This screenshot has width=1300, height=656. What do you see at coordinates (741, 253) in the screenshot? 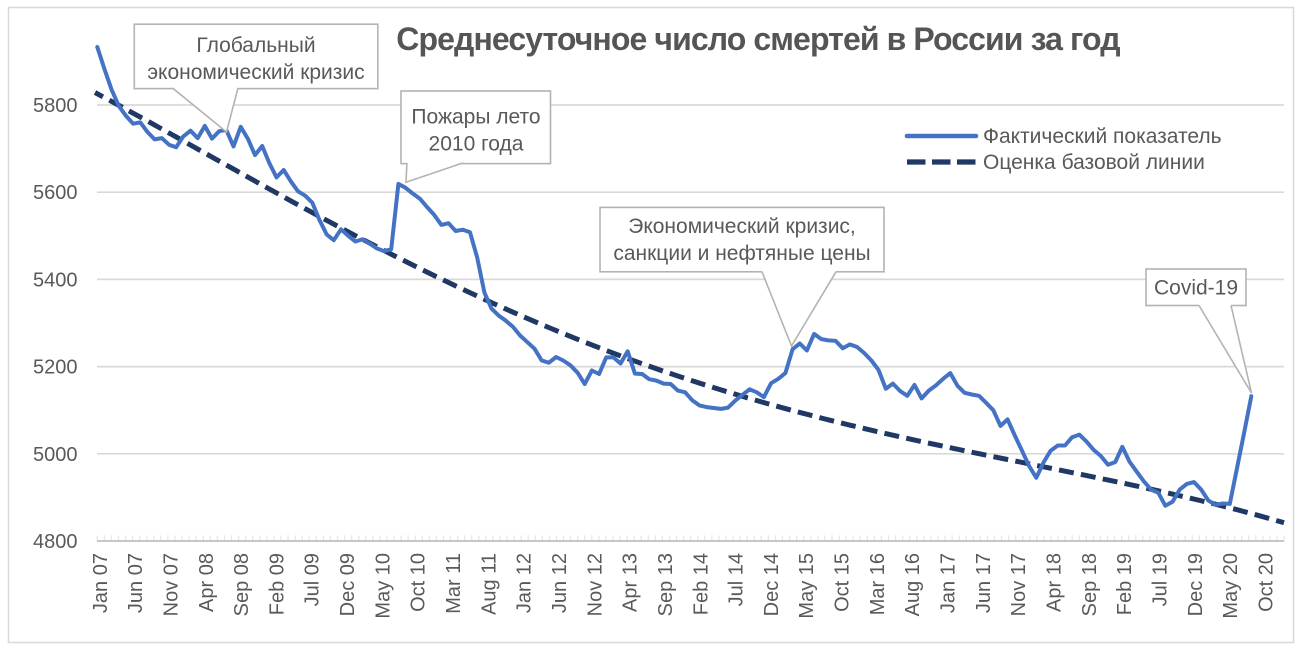
I see `svg-text: санкции и нефтяные цены` at bounding box center [741, 253].